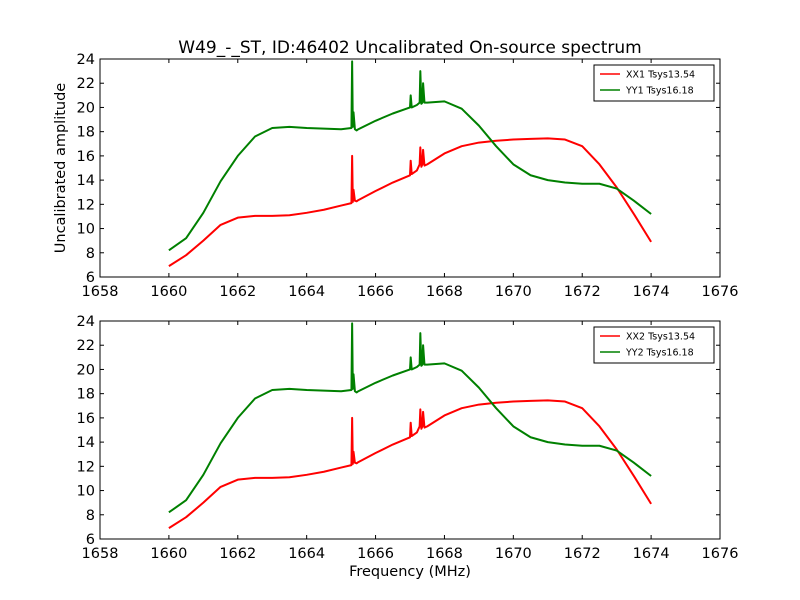  What do you see at coordinates (375, 292) in the screenshot?
I see `top-x-tick-label: 1666` at bounding box center [375, 292].